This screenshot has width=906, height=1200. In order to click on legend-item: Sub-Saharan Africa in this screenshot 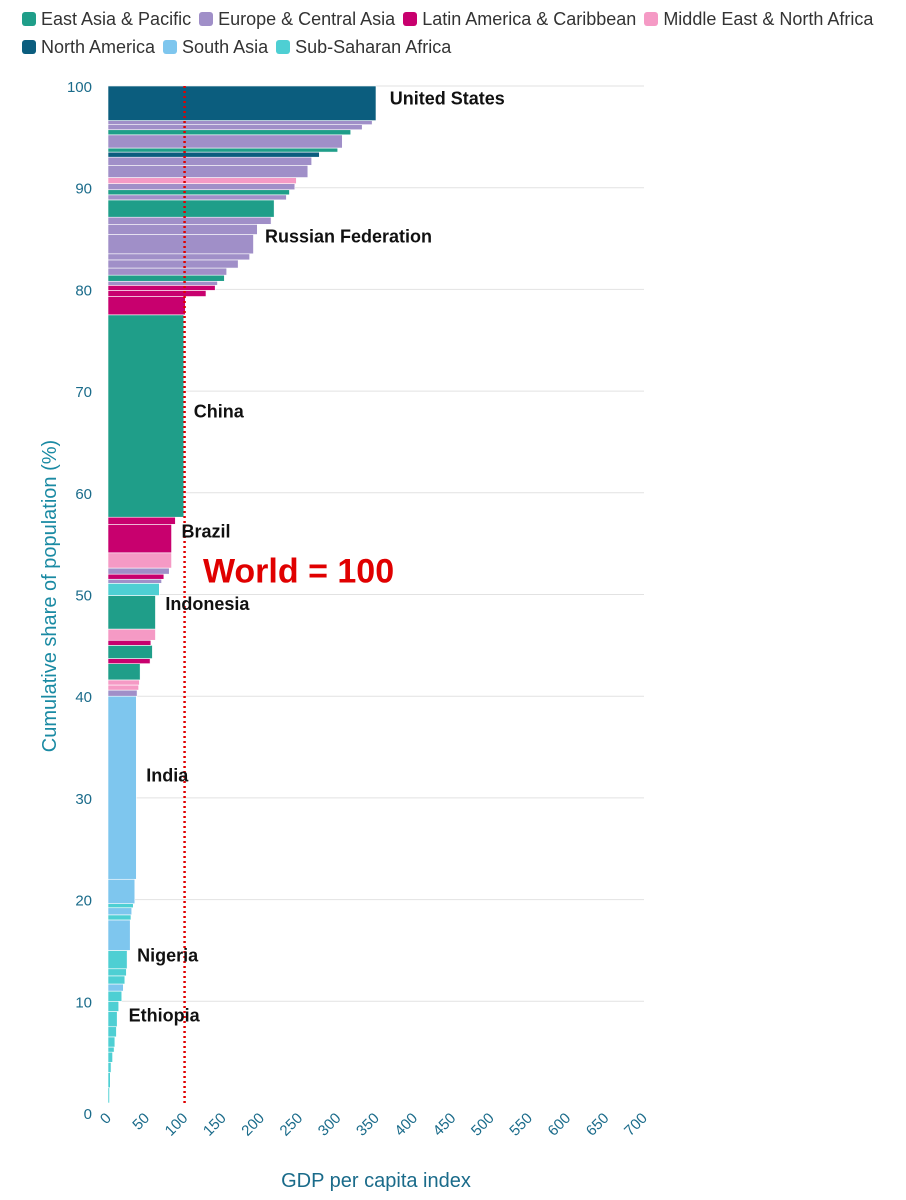, I will do `click(363, 47)`.